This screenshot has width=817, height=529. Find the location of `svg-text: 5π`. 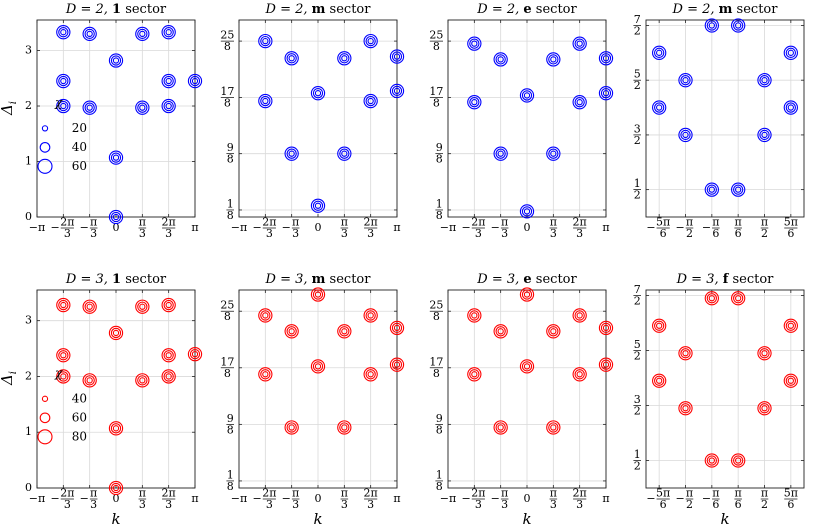

svg-text: 5π is located at coordinates (791, 493).